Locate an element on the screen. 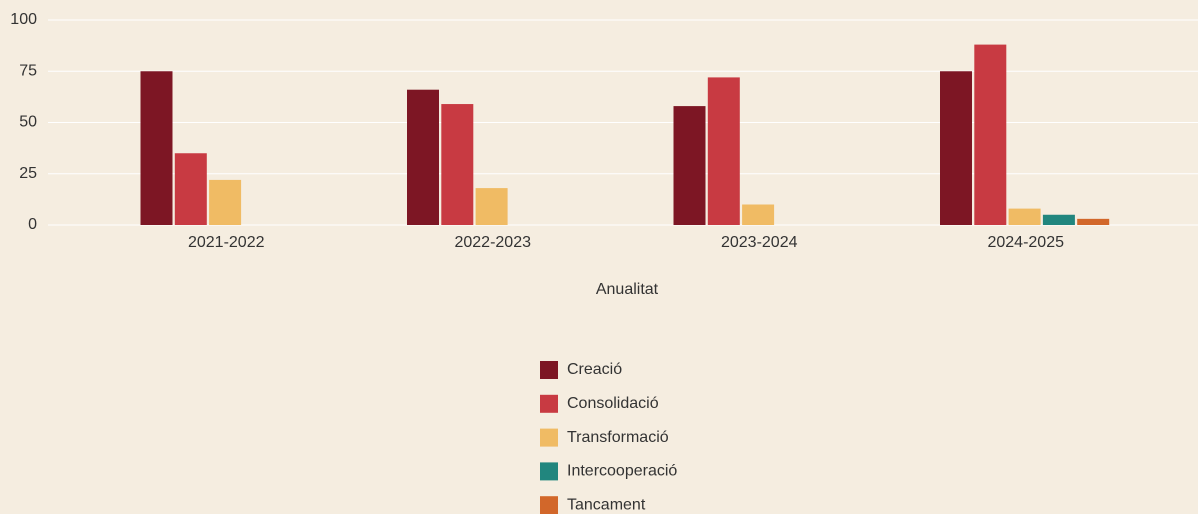 This screenshot has height=514, width=1198. legend-label: Consolidació is located at coordinates (613, 403).